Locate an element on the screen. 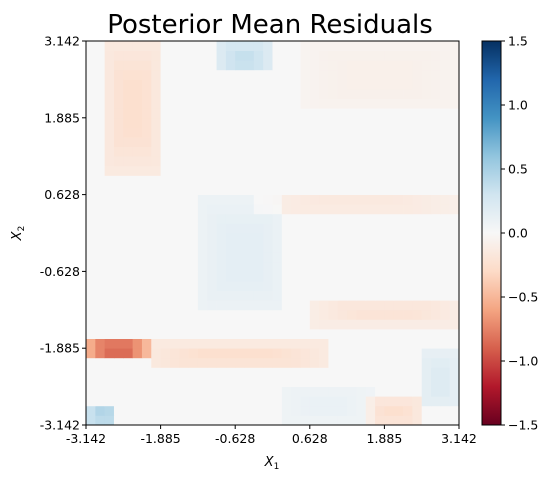 This screenshot has height=481, width=554. colorbar-tick-label: −1.5 is located at coordinates (523, 425).